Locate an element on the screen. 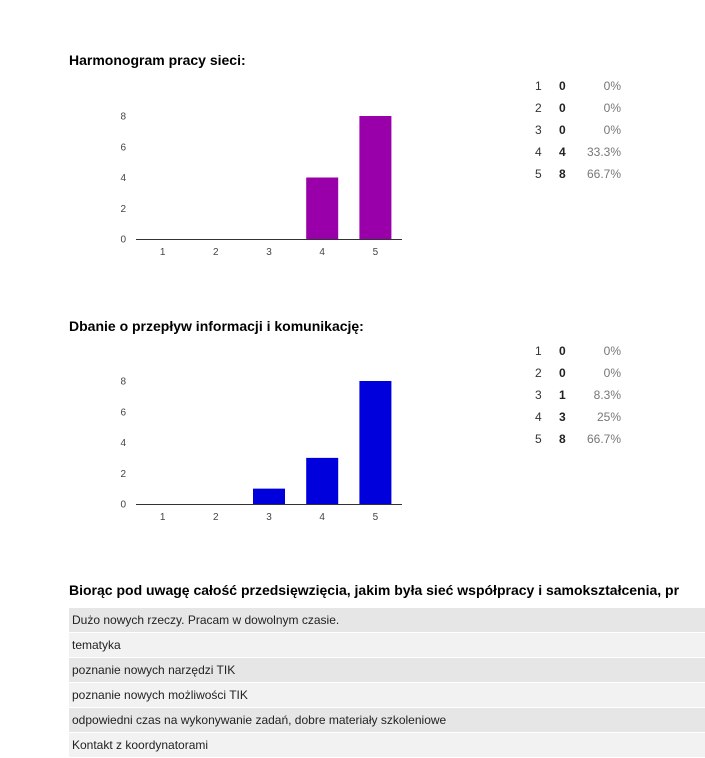 The width and height of the screenshot is (705, 758). stats-row: 3 0 0% is located at coordinates (582, 130).